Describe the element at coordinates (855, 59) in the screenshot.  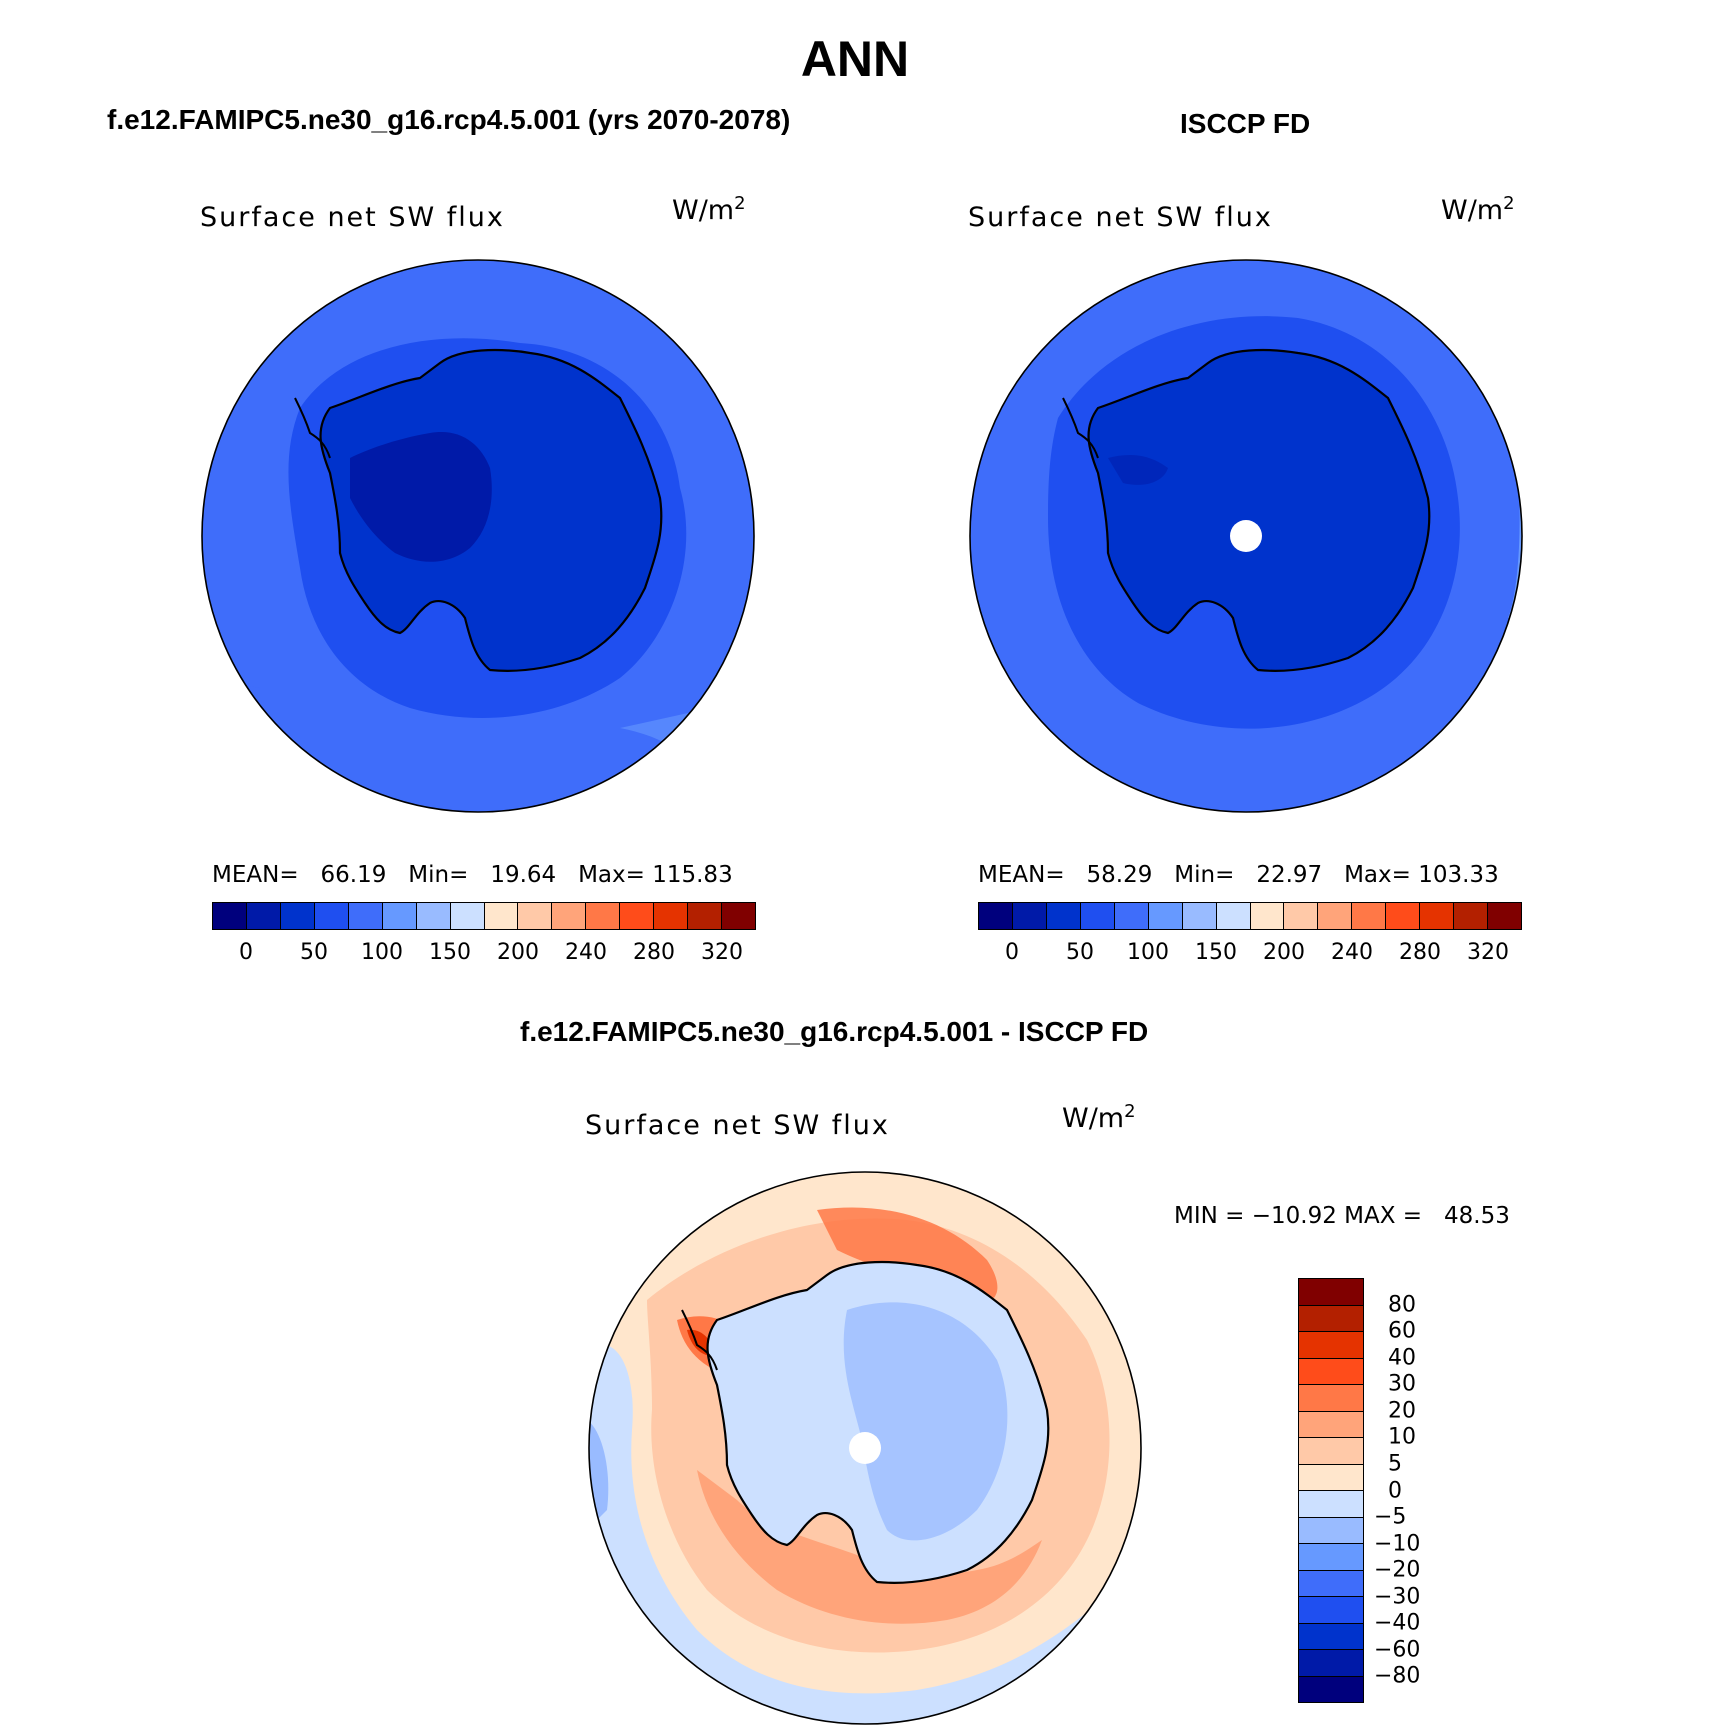
I see `figure-title: ANN` at that location.